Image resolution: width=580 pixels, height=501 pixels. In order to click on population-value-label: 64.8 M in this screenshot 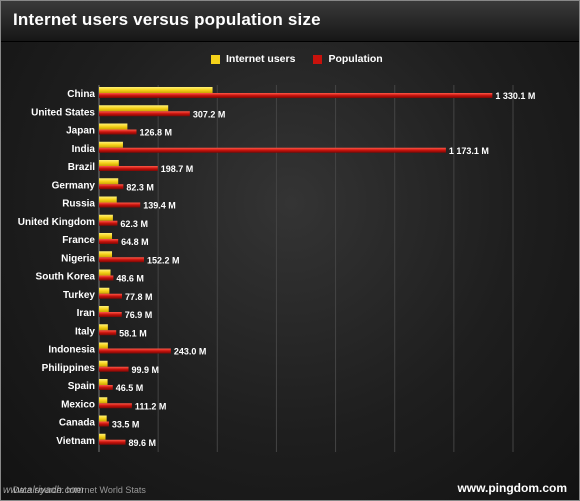, I will do `click(135, 242)`.